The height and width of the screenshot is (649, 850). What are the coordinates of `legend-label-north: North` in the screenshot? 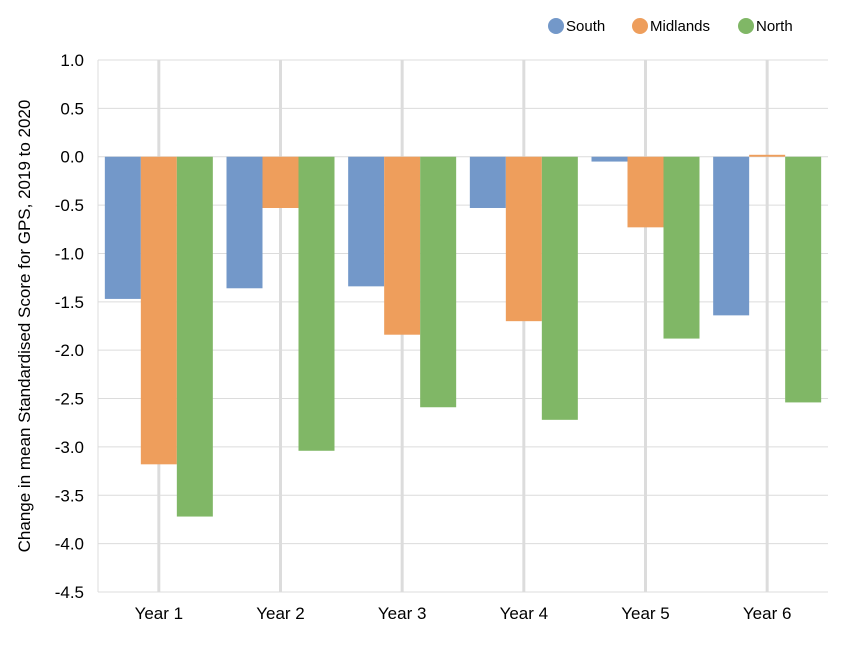 It's located at (774, 26).